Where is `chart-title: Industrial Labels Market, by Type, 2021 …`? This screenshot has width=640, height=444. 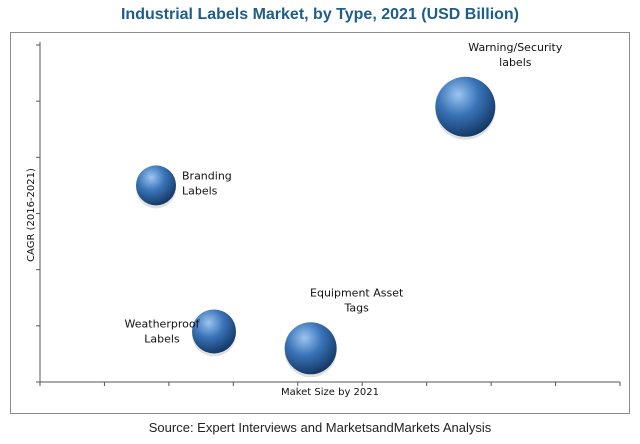
chart-title: Industrial Labels Market, by Type, 2021 … is located at coordinates (320, 14).